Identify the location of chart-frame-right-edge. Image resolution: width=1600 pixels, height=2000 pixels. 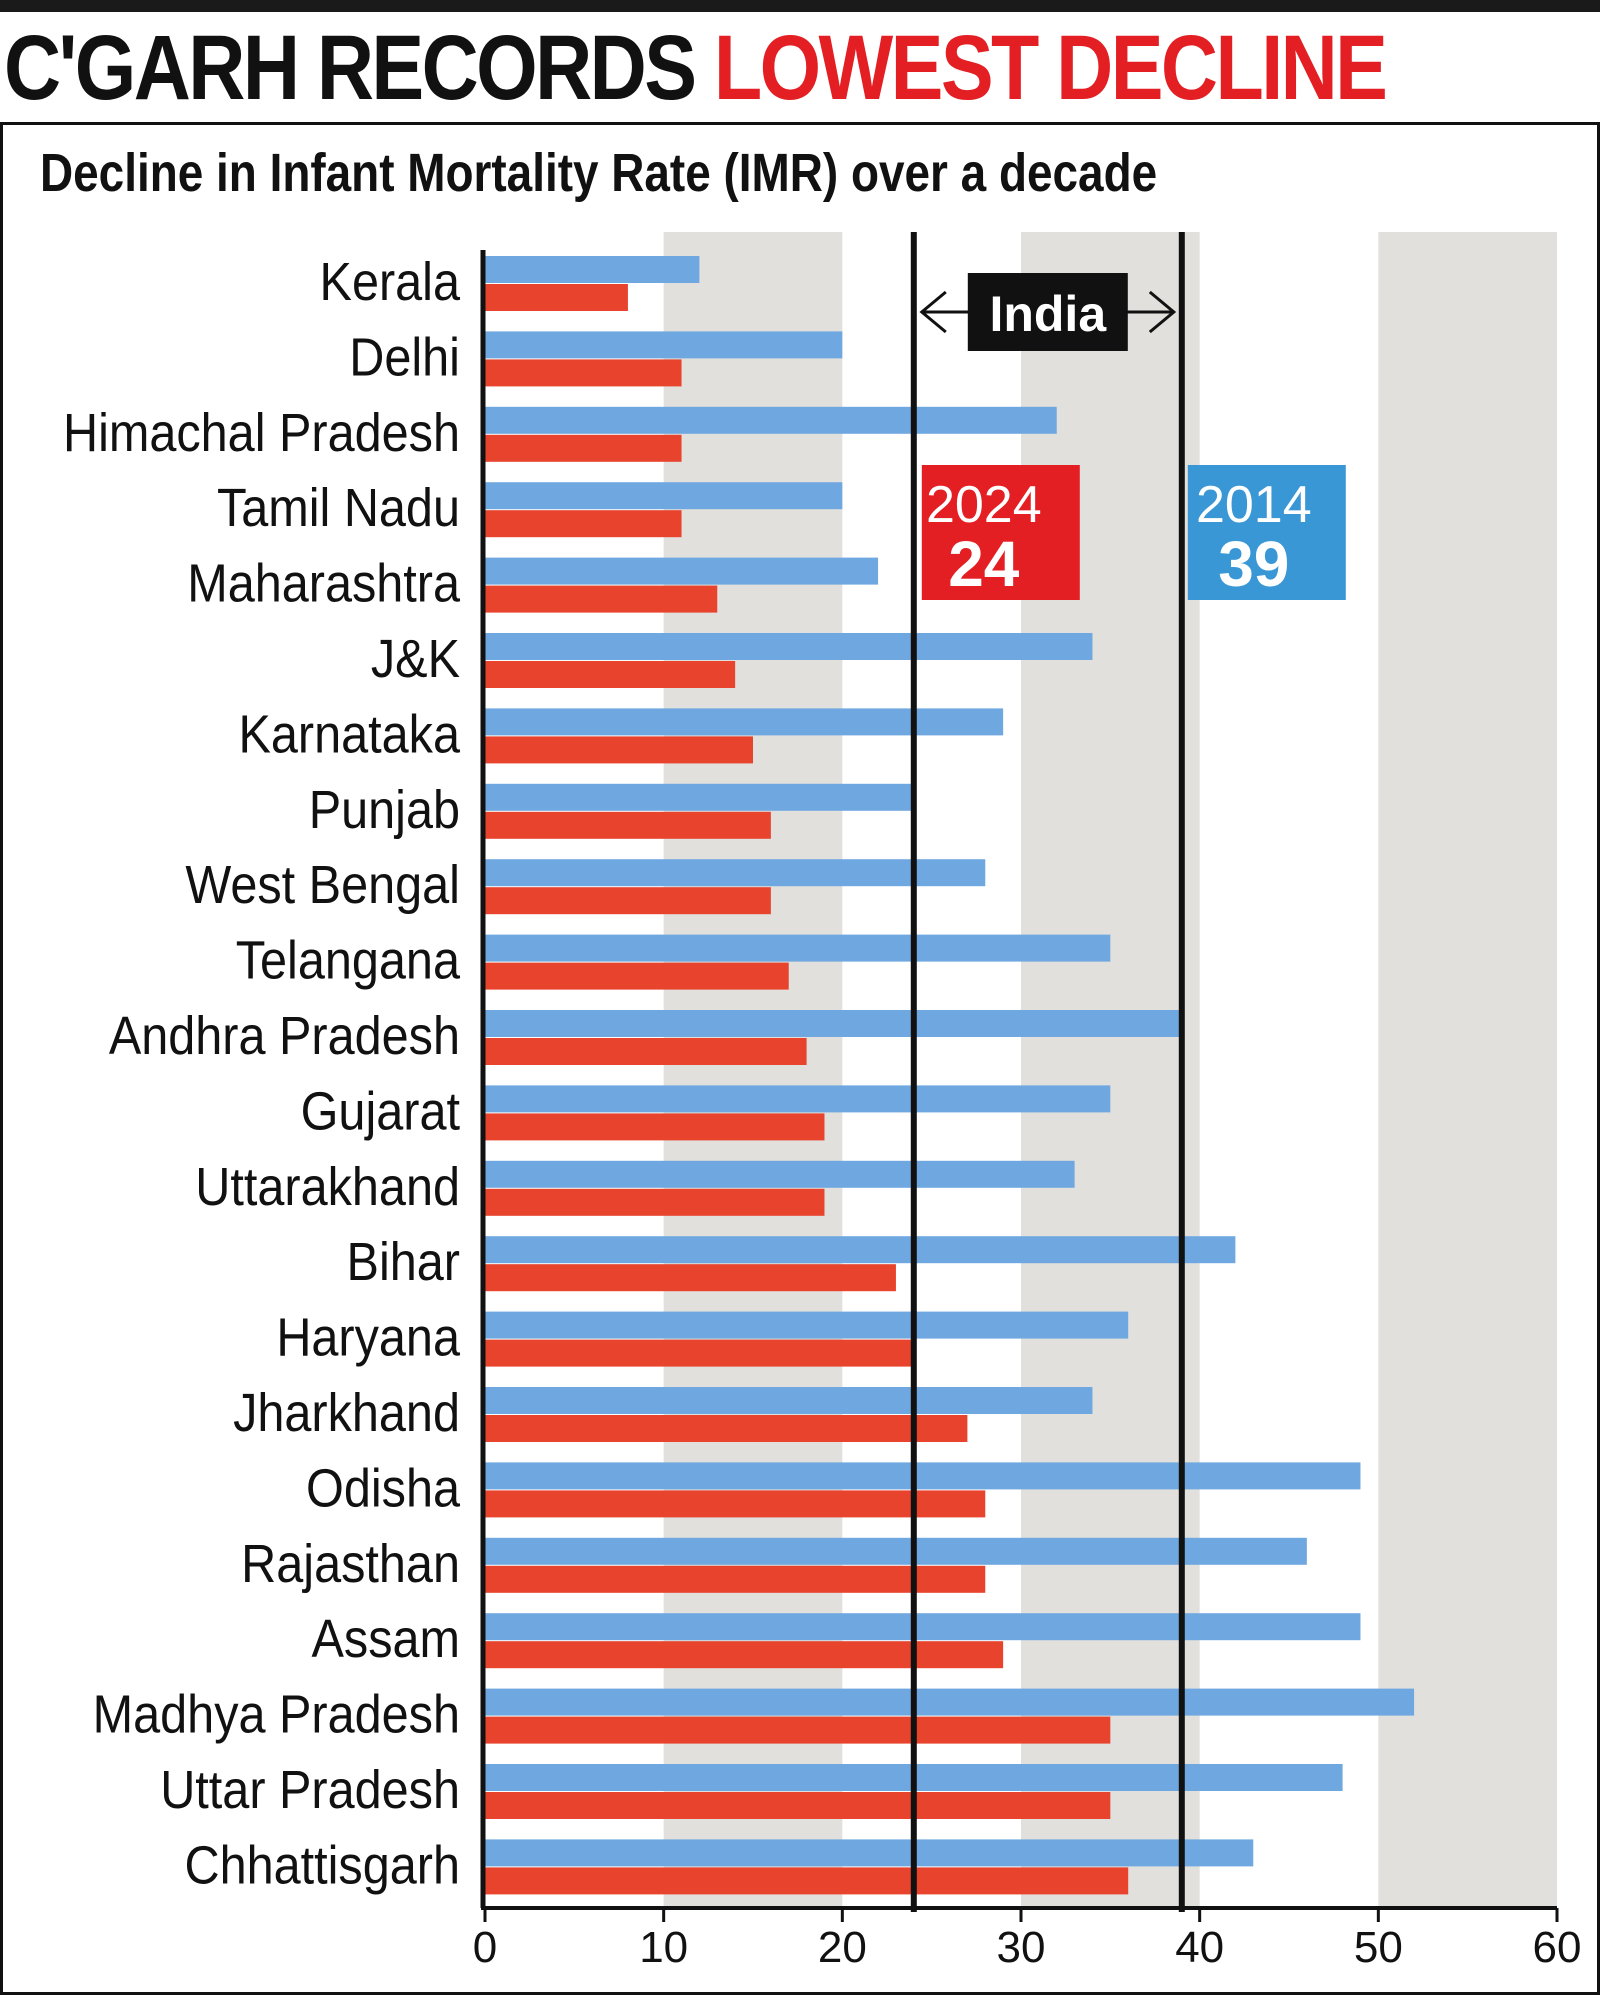
(1598, 1058).